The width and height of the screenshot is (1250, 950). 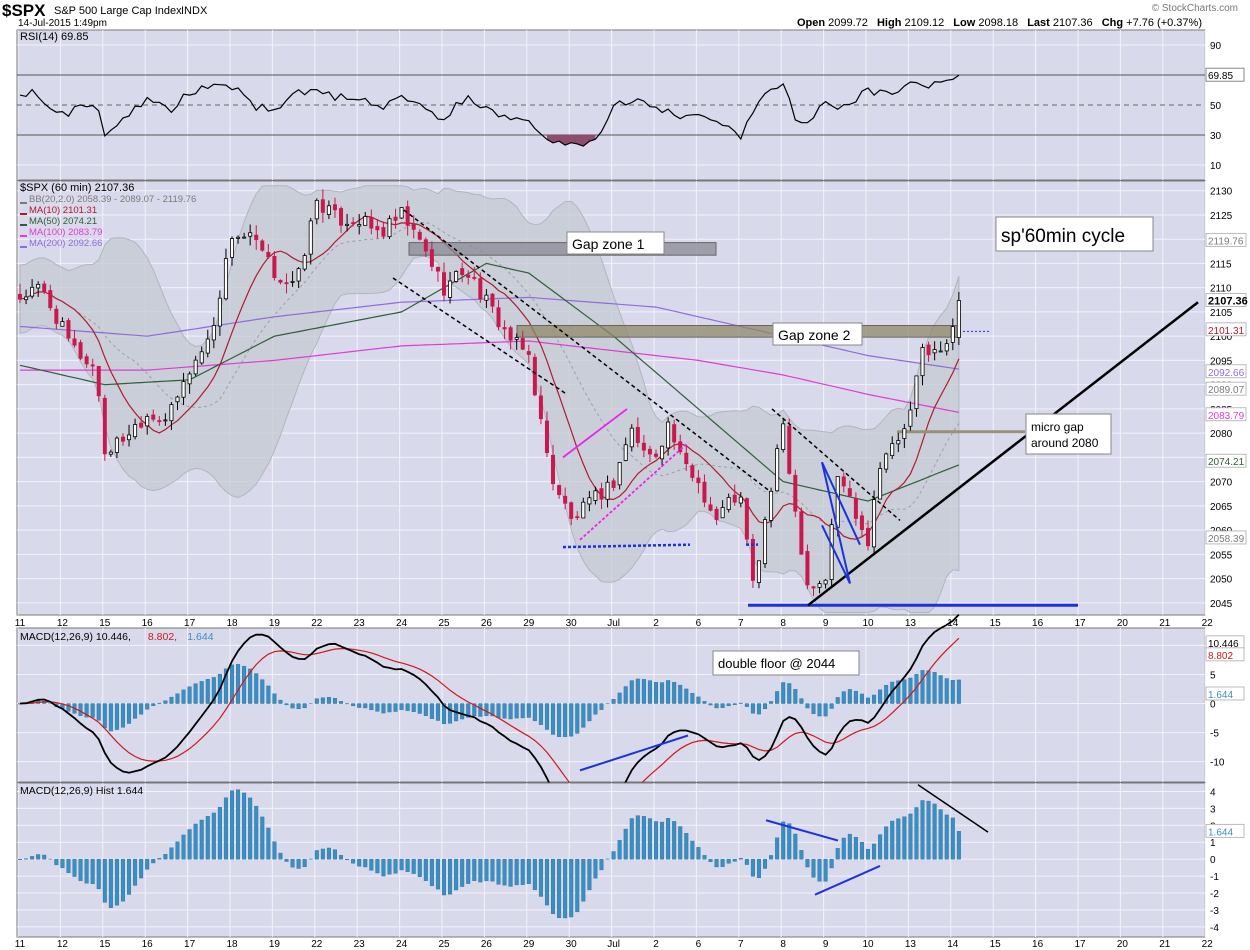 What do you see at coordinates (812, 23) in the screenshot?
I see `quote-label: Open` at bounding box center [812, 23].